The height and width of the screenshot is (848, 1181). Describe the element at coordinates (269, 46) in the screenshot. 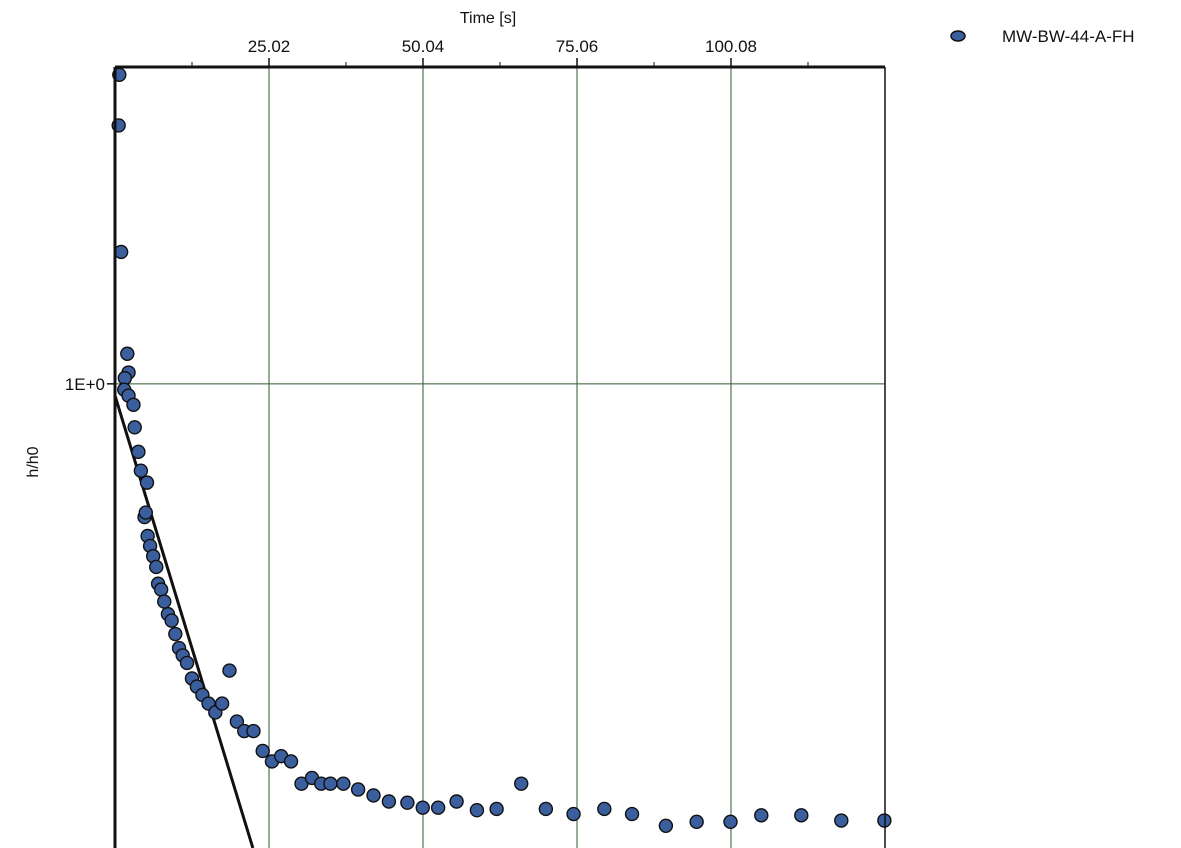

I see `x-tick-label: 25.02` at that location.